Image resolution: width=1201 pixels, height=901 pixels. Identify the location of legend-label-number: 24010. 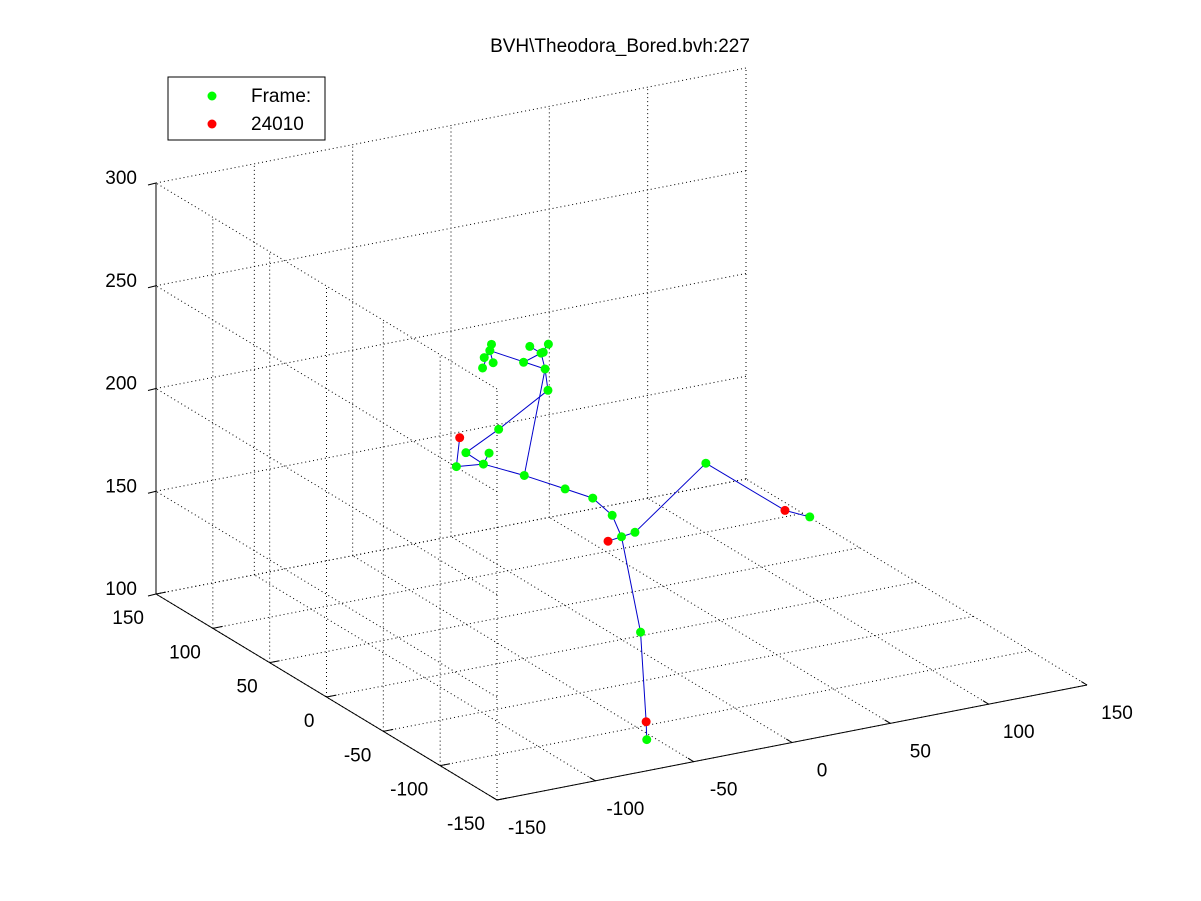
(277, 124).